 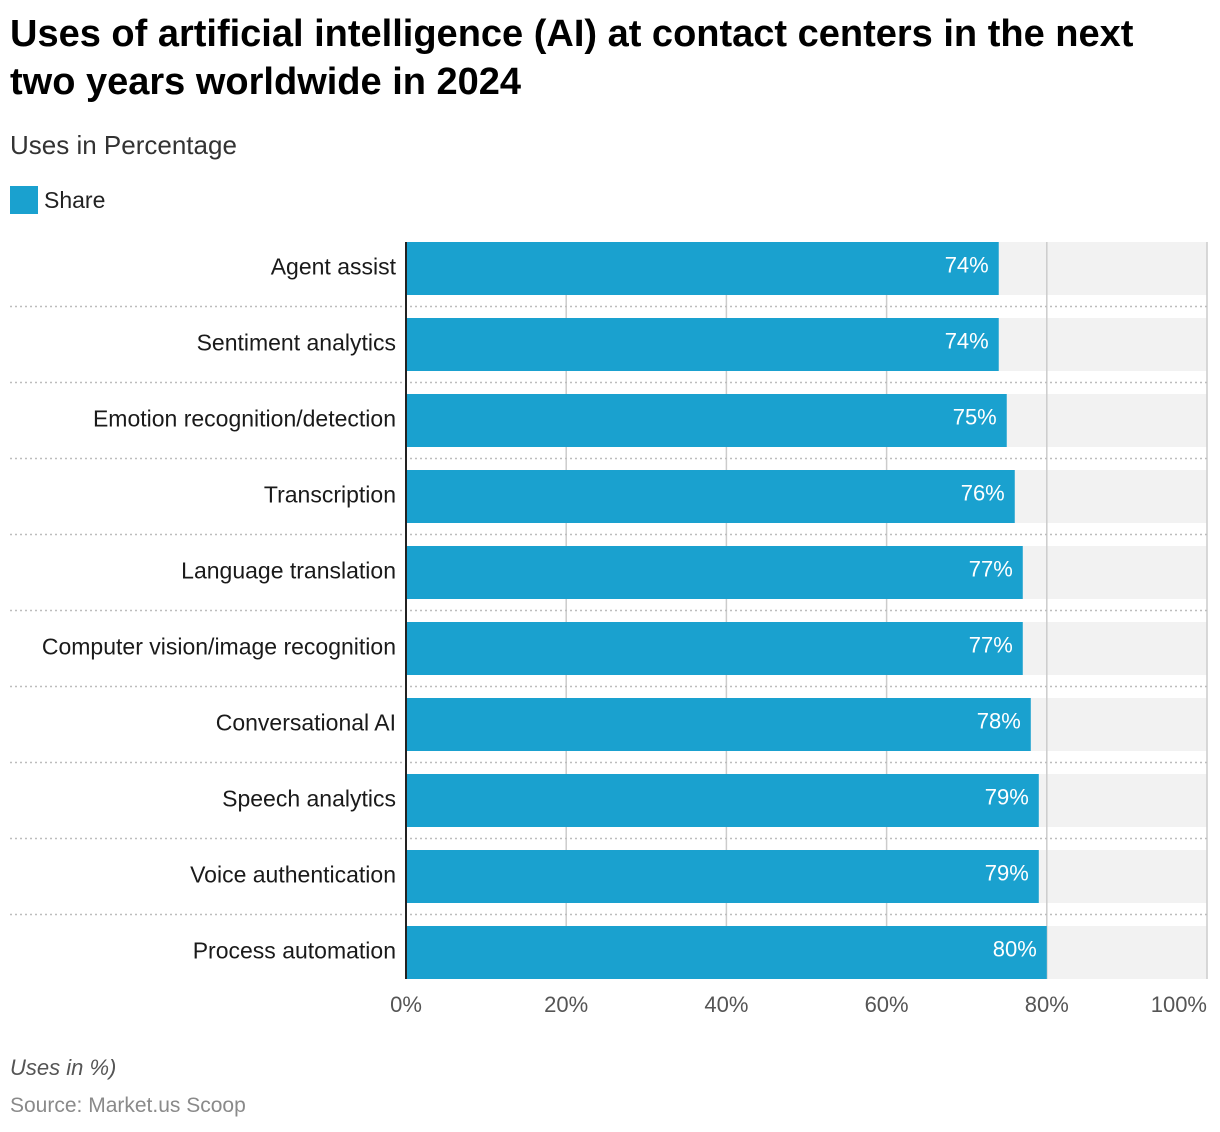 What do you see at coordinates (293, 875) in the screenshot?
I see `category-label: Voice authentication` at bounding box center [293, 875].